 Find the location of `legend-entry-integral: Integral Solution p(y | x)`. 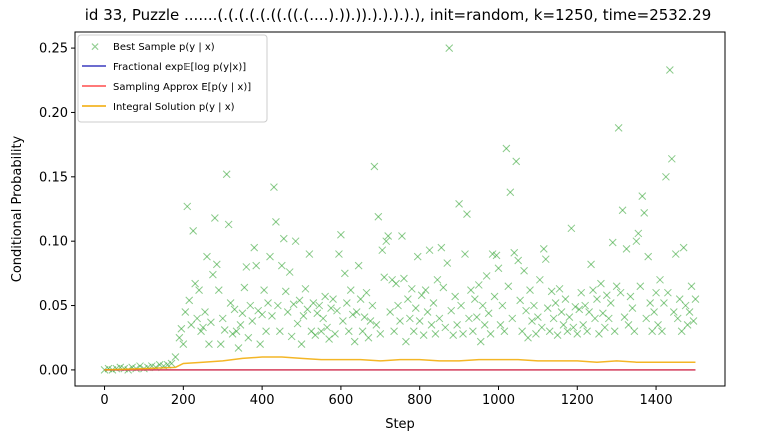

legend-entry-integral: Integral Solution p(y | x) is located at coordinates (158, 107).